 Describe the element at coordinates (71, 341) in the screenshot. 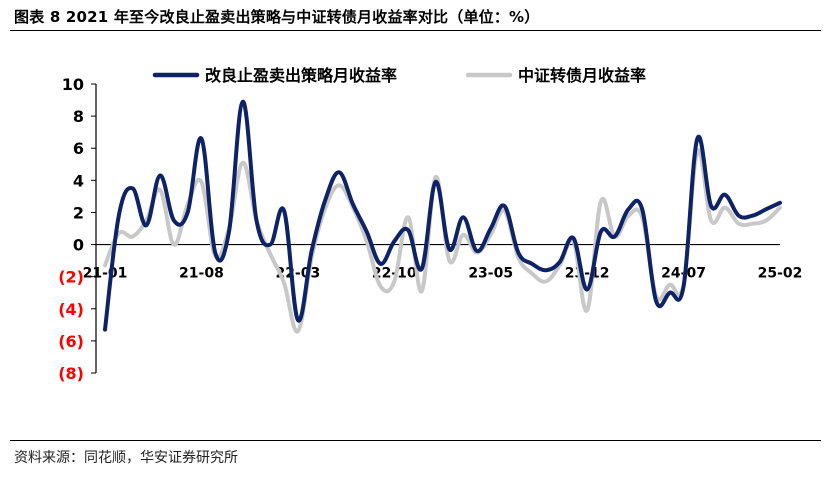

I see `y-tick-label: (6)` at that location.